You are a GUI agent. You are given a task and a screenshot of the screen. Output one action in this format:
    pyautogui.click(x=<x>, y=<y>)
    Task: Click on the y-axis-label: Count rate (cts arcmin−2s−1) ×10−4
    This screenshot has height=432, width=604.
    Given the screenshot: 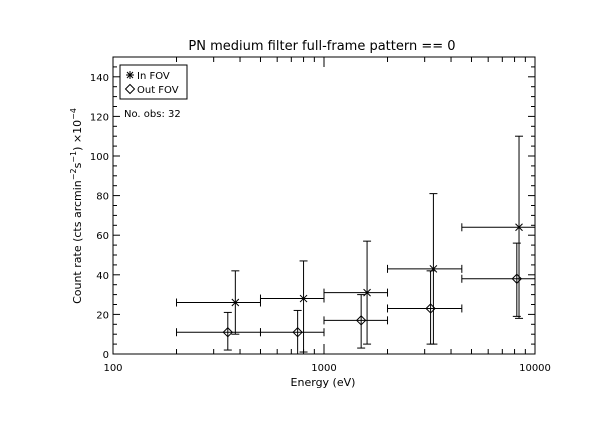 What is the action you would take?
    pyautogui.click(x=76, y=206)
    